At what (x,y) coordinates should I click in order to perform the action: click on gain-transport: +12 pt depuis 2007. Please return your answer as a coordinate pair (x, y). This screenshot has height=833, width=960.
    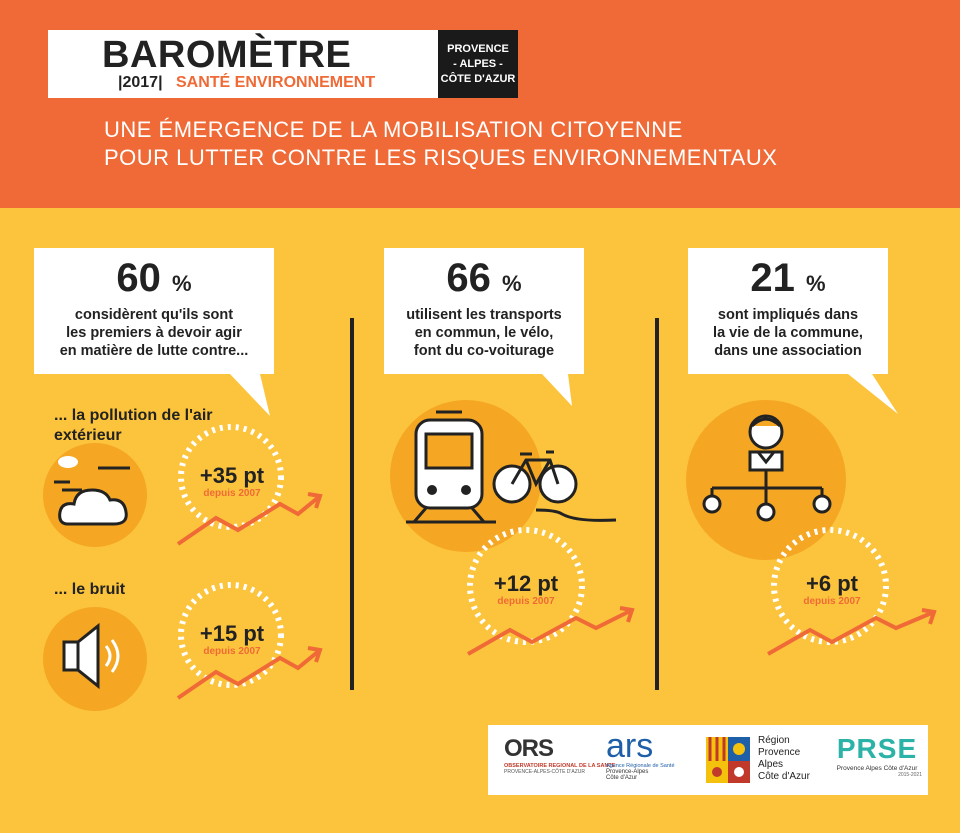
    Looking at the image, I should click on (526, 589).